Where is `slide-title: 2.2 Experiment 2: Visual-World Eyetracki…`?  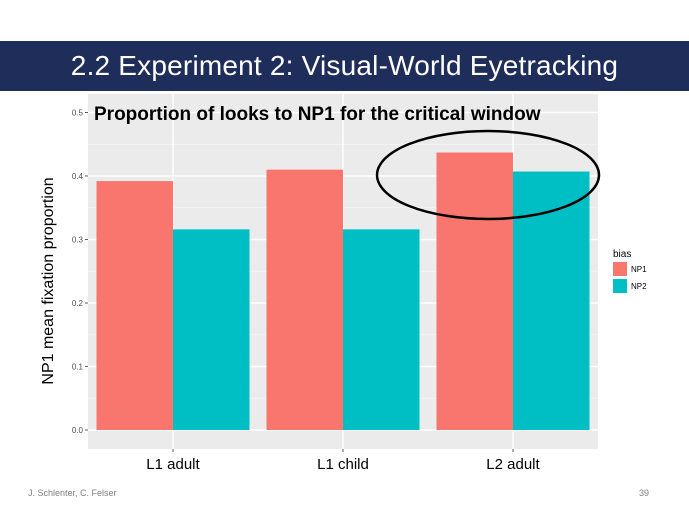 slide-title: 2.2 Experiment 2: Visual-World Eyetracki… is located at coordinates (344, 66).